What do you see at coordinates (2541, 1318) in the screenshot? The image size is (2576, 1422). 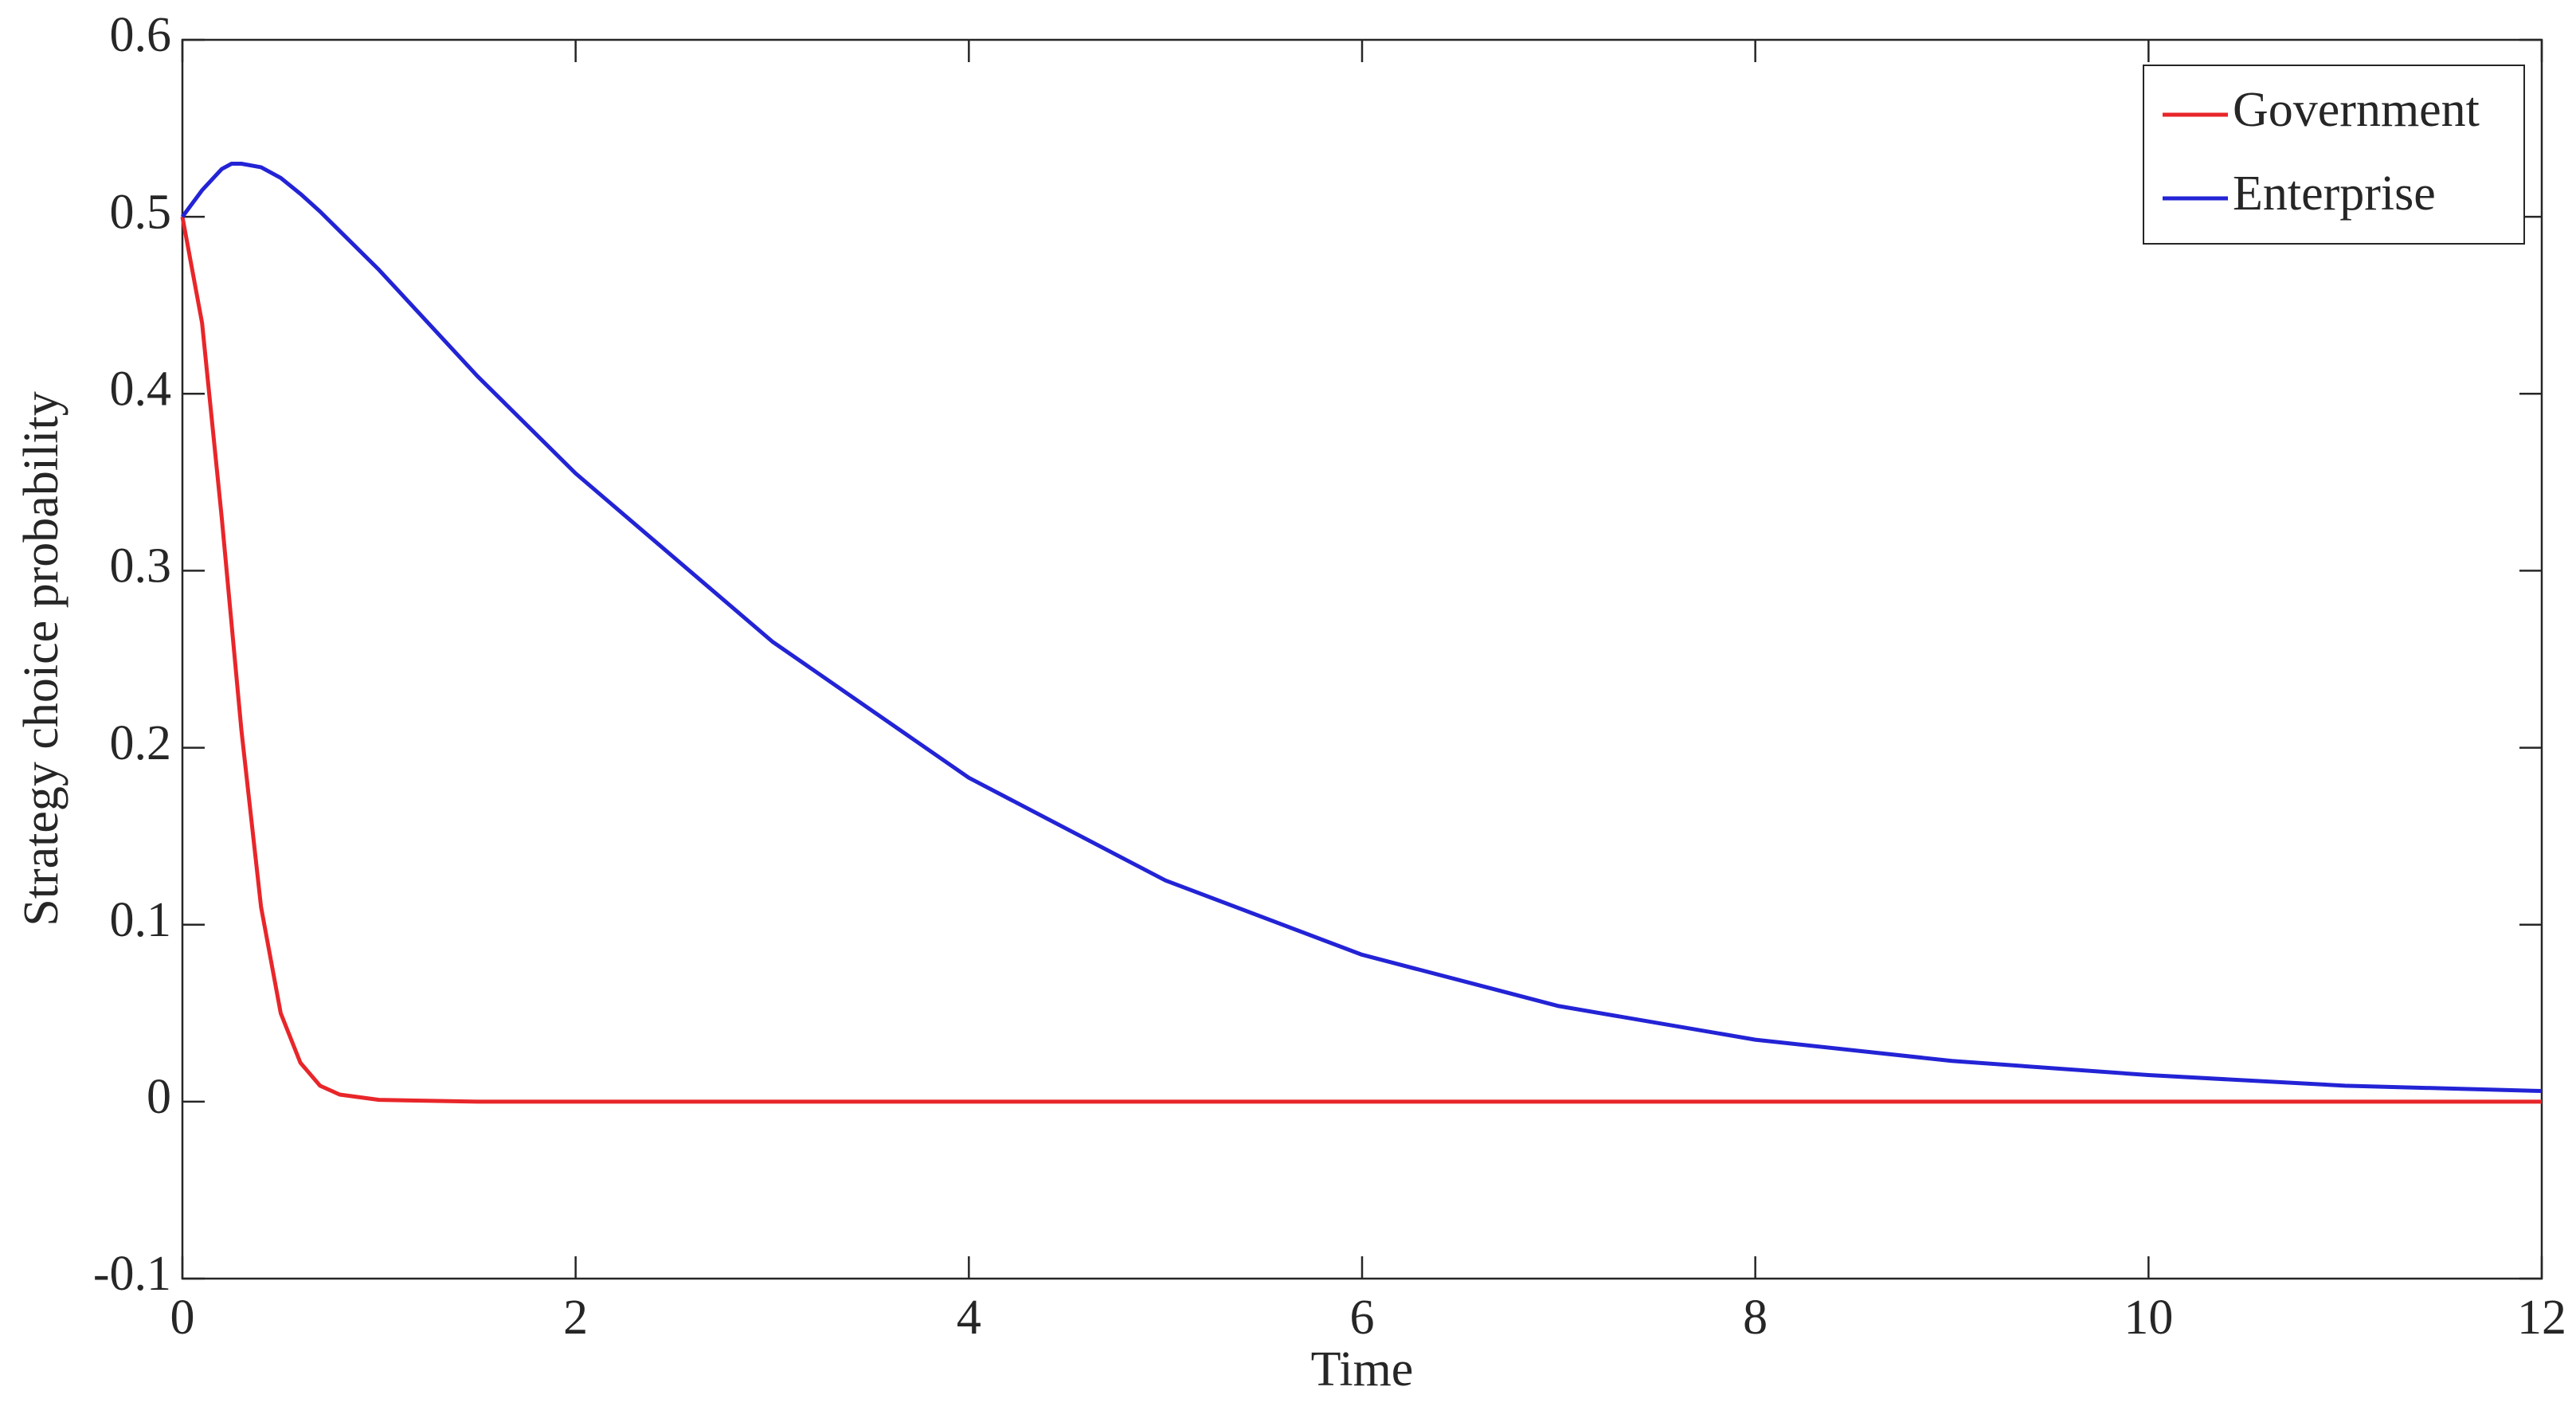 I see `x-tick-label: 12` at bounding box center [2541, 1318].